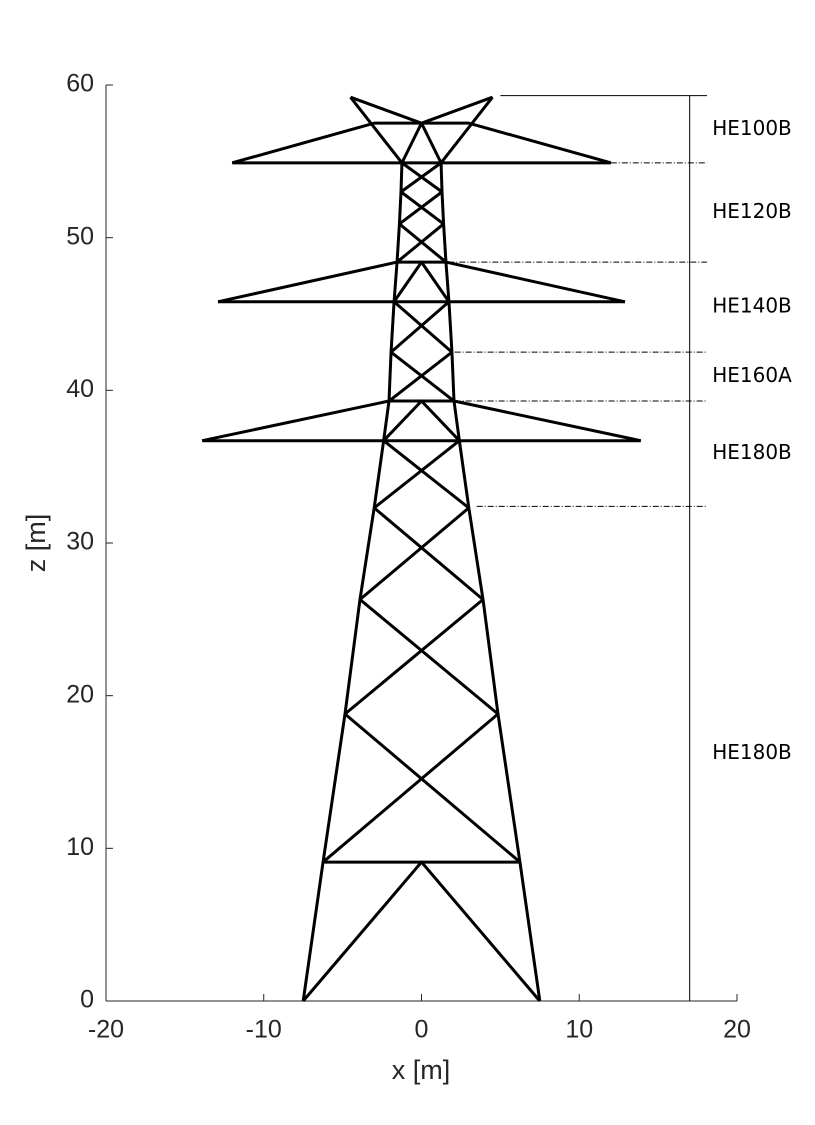 The image size is (815, 1125). What do you see at coordinates (752, 306) in the screenshot?
I see `section-label: HE140B` at bounding box center [752, 306].